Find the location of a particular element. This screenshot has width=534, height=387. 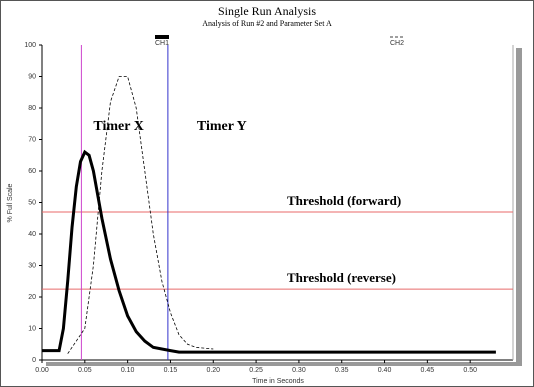

x-tick-label: 0.50 is located at coordinates (470, 370).